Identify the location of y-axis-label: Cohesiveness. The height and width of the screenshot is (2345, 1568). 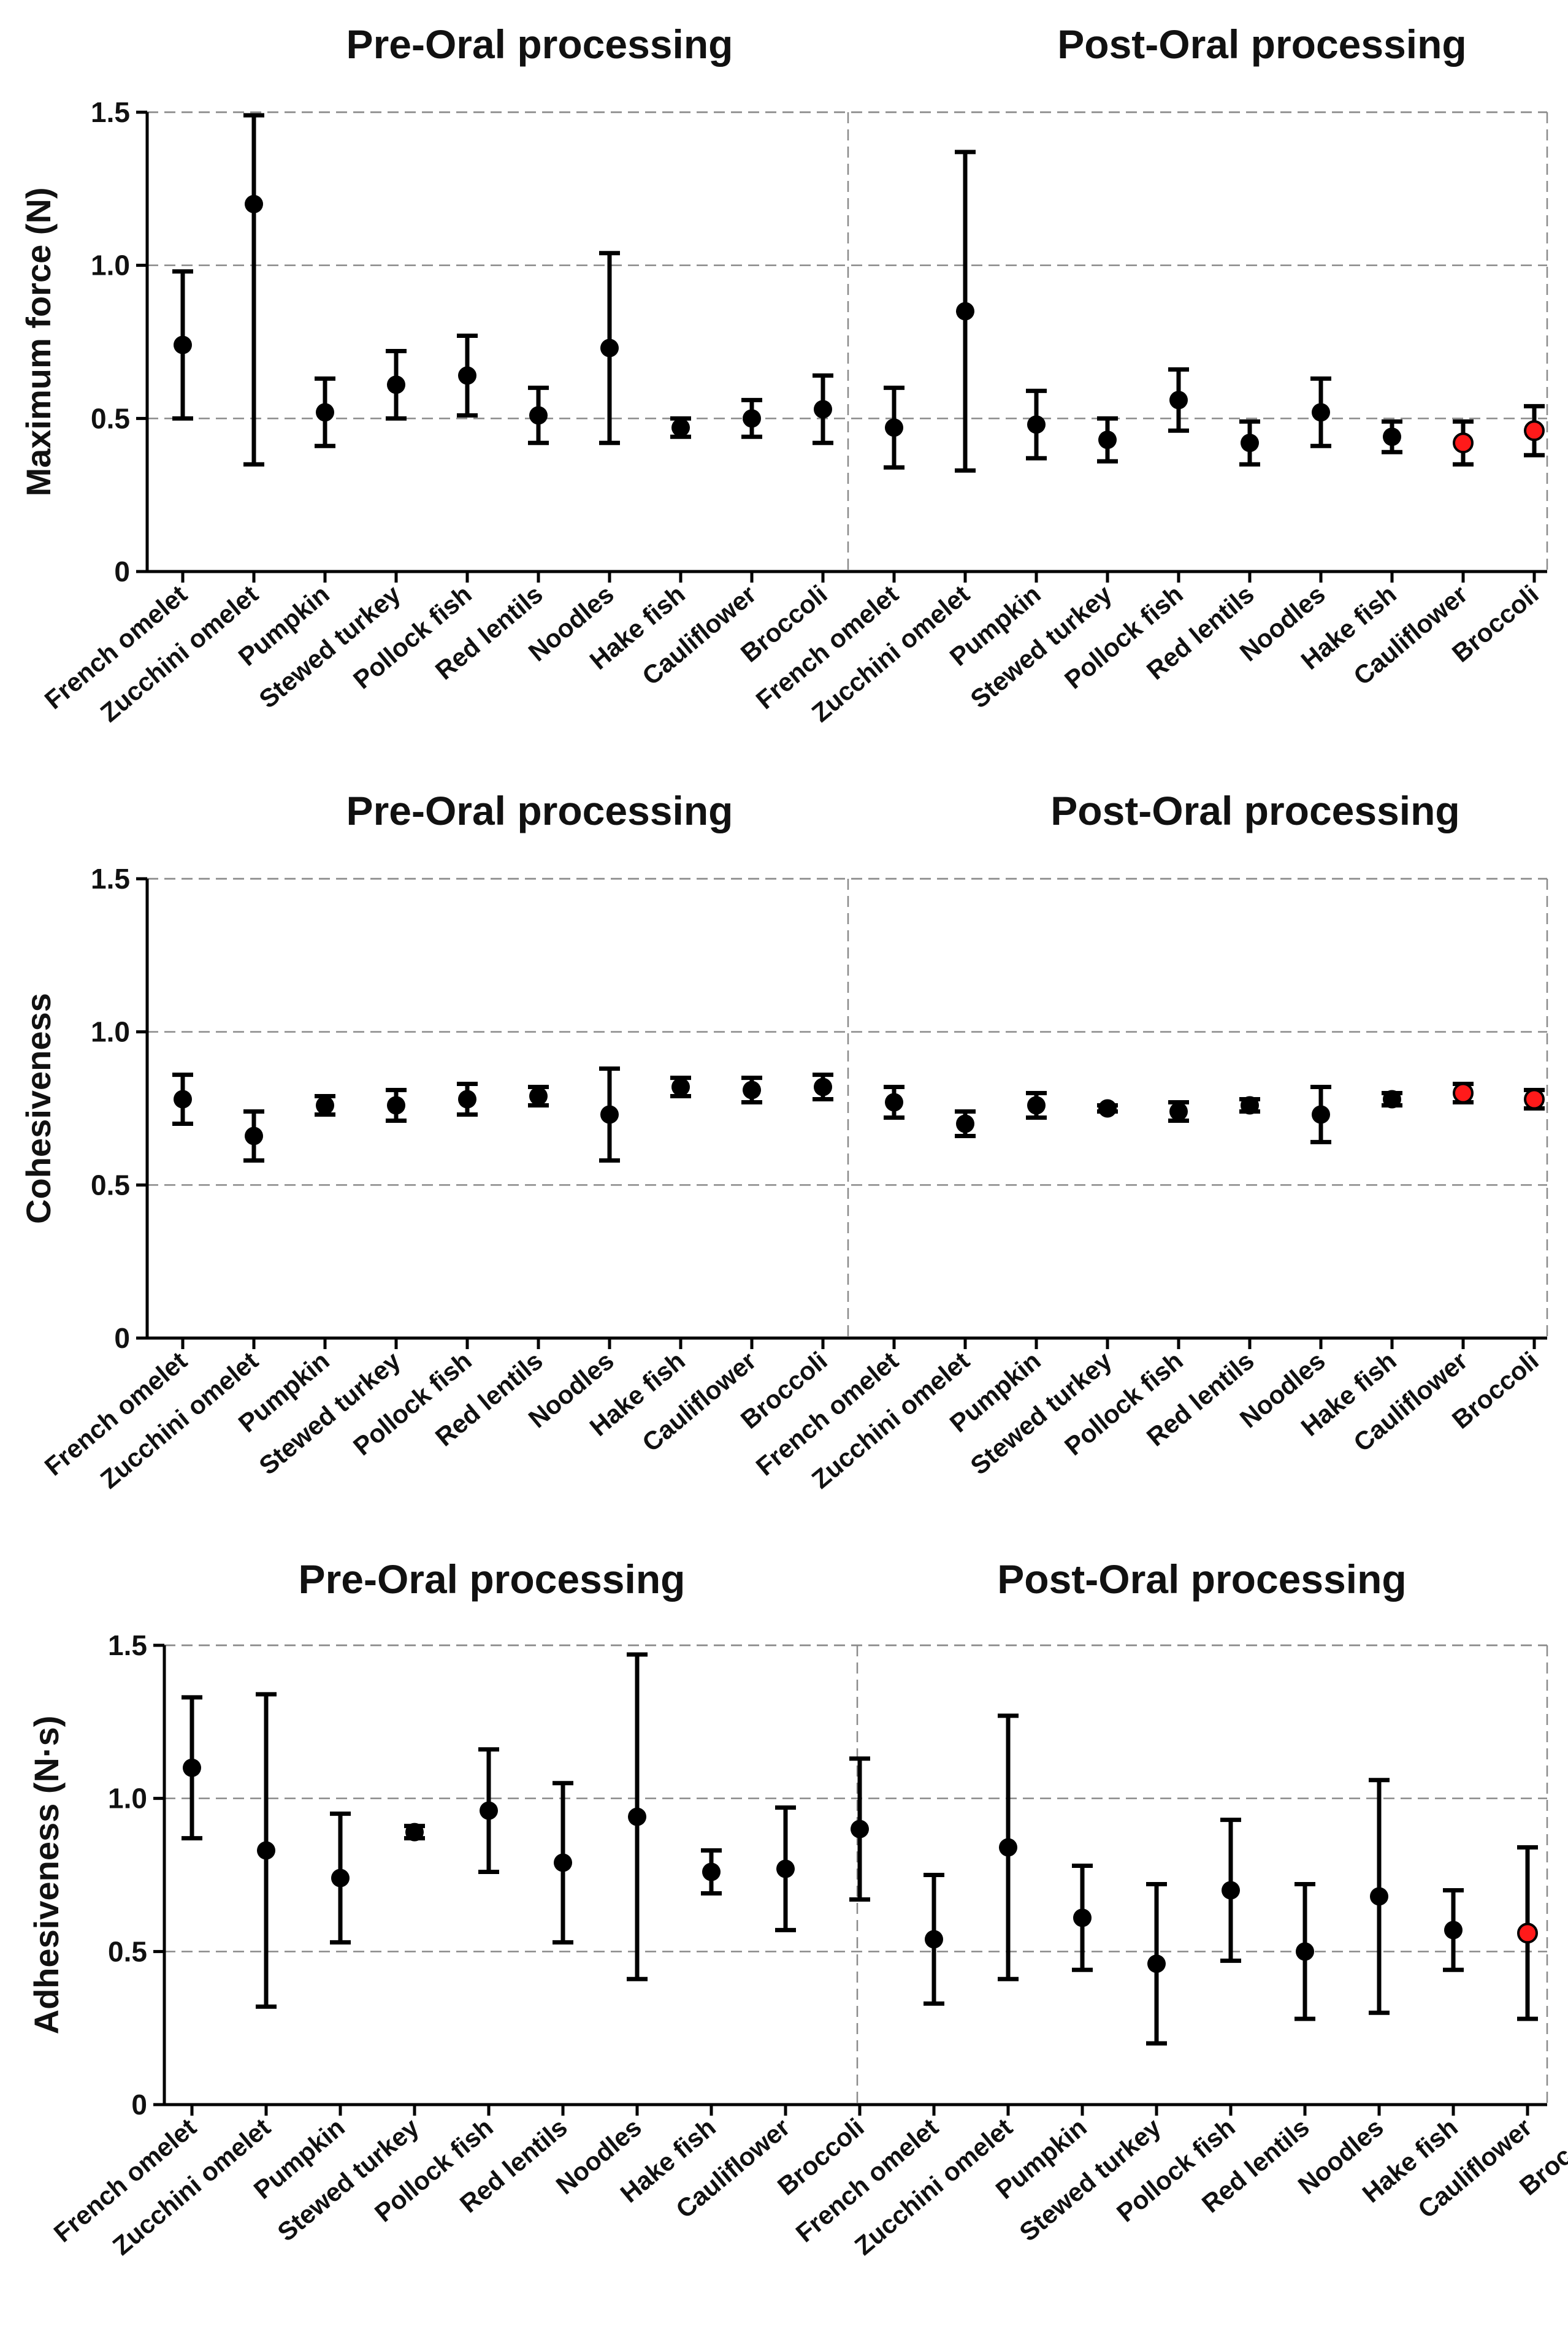
(38, 1108).